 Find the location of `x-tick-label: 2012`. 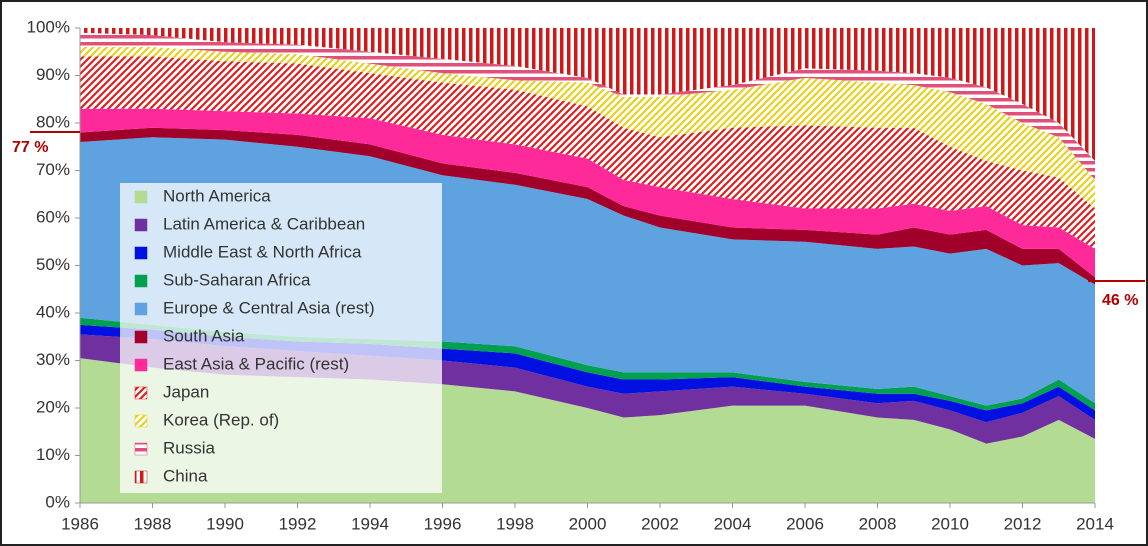

x-tick-label: 2012 is located at coordinates (1023, 523).